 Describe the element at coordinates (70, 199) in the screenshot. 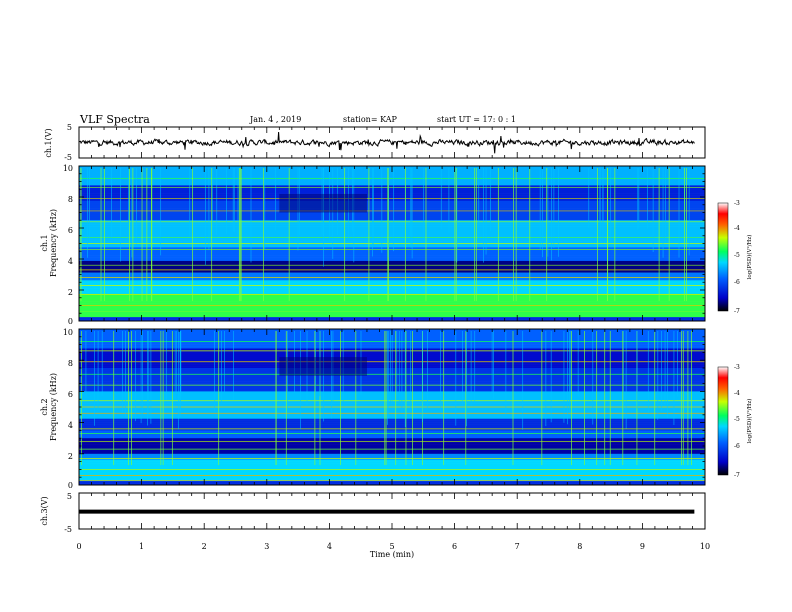

I see `ch1-ytick-8: 8` at that location.